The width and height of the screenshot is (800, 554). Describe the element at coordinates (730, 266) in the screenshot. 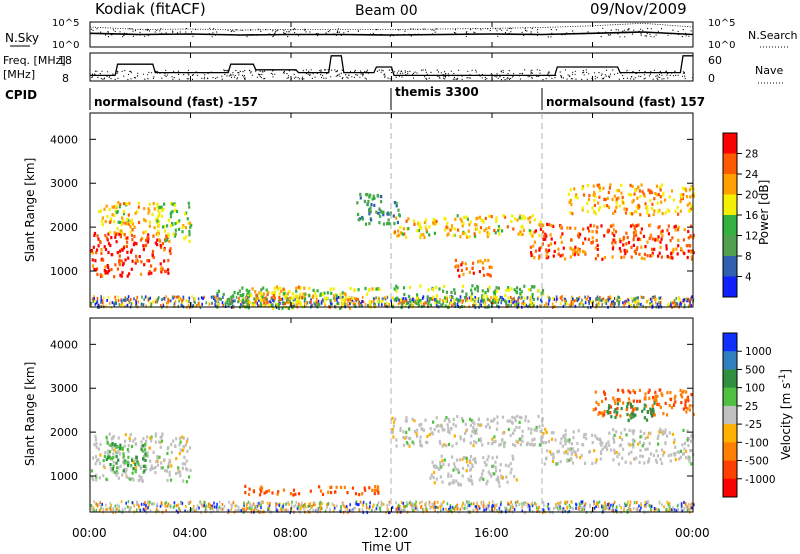

I see `colorbar-swatch` at that location.